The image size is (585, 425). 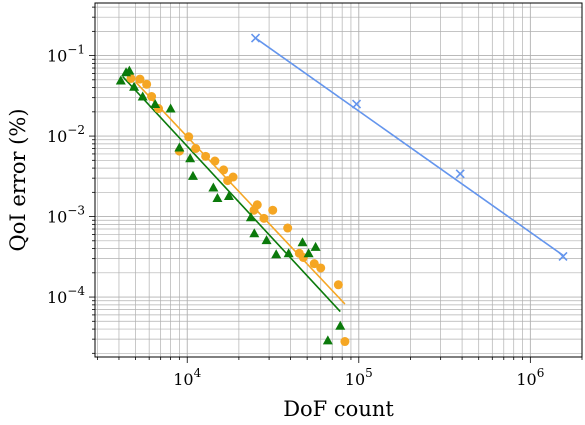 I want to click on y-tick-label: 10⁻¹, so click(x=66, y=54).